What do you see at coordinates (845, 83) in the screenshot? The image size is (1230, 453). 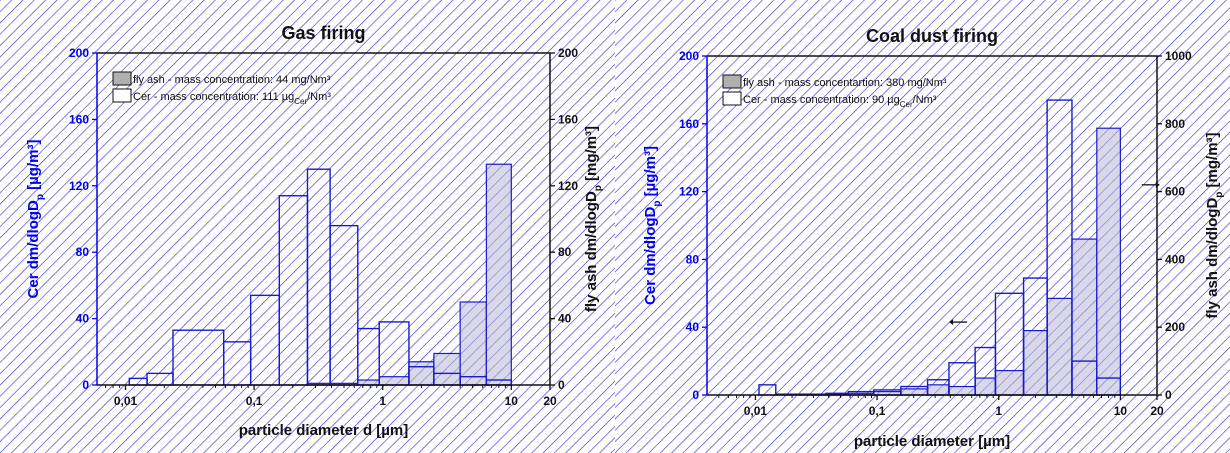 I see `legend-label-0: fly ash - mass concentartion: 380 mg/Nm³` at bounding box center [845, 83].